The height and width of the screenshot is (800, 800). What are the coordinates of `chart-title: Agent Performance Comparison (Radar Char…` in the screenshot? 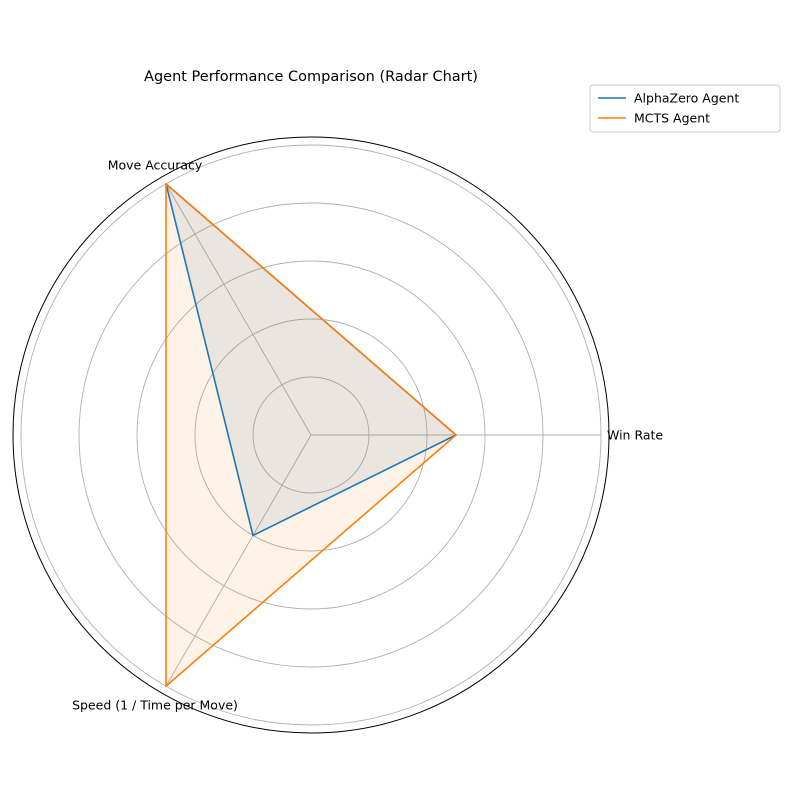 It's located at (311, 77).